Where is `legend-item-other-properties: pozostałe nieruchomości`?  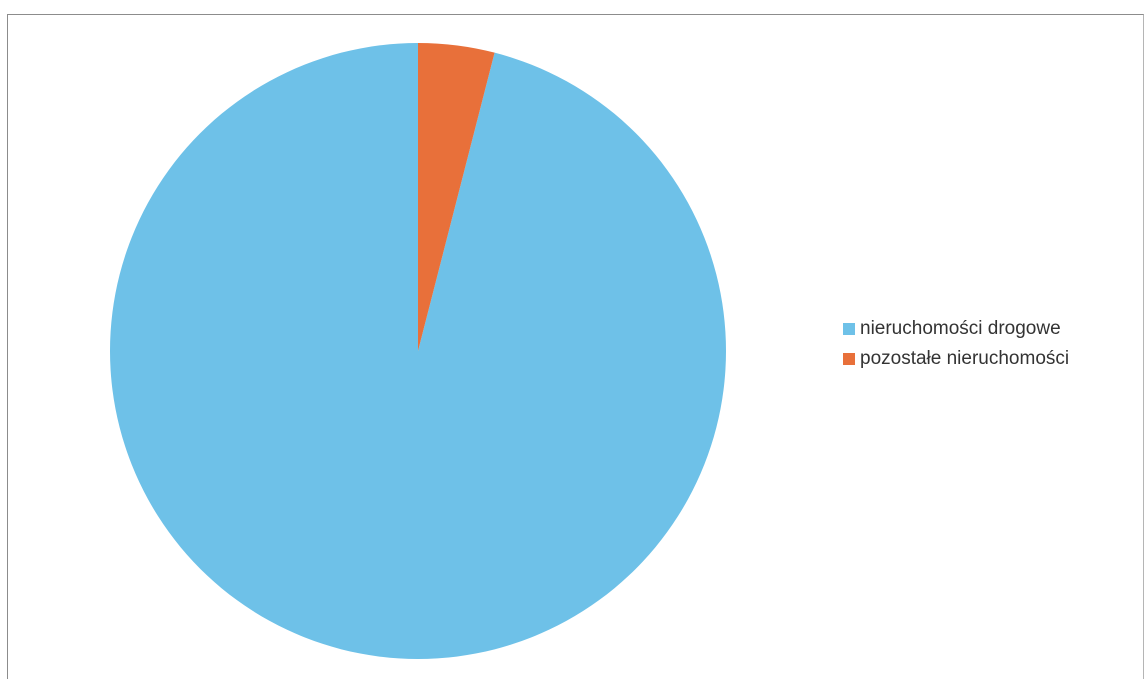
legend-item-other-properties: pozostałe nieruchomości is located at coordinates (956, 359).